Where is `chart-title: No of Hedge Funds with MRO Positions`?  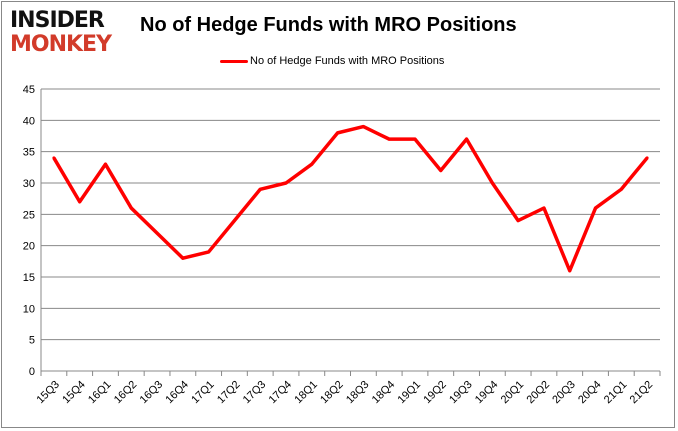 chart-title: No of Hedge Funds with MRO Positions is located at coordinates (328, 25).